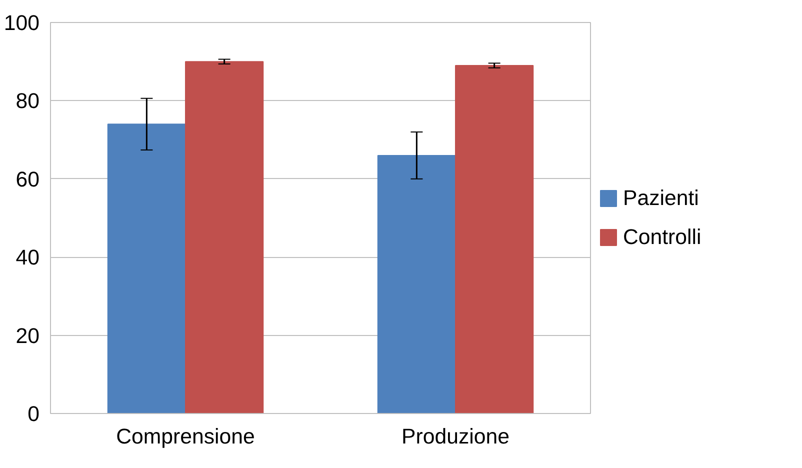  I want to click on y-tick-label: 40, so click(28, 258).